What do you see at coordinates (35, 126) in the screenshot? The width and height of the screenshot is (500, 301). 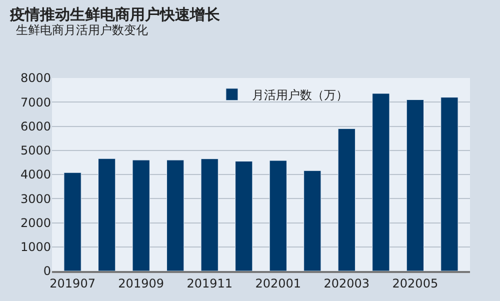 I see `y-tick-label: 6000` at bounding box center [35, 126].